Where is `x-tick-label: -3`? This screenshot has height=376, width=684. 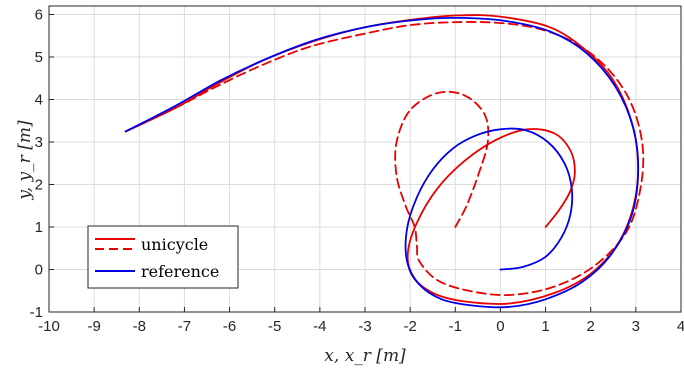
x-tick-label: -3 is located at coordinates (364, 326).